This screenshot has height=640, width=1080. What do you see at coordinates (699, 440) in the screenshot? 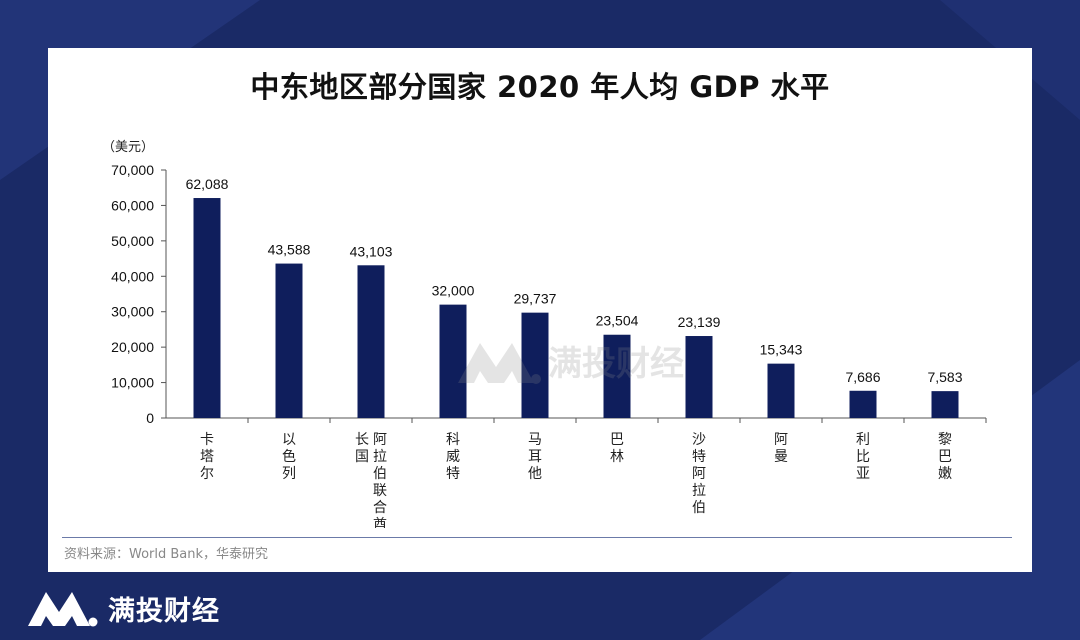
I see `x-category-label: 沙` at bounding box center [699, 440].